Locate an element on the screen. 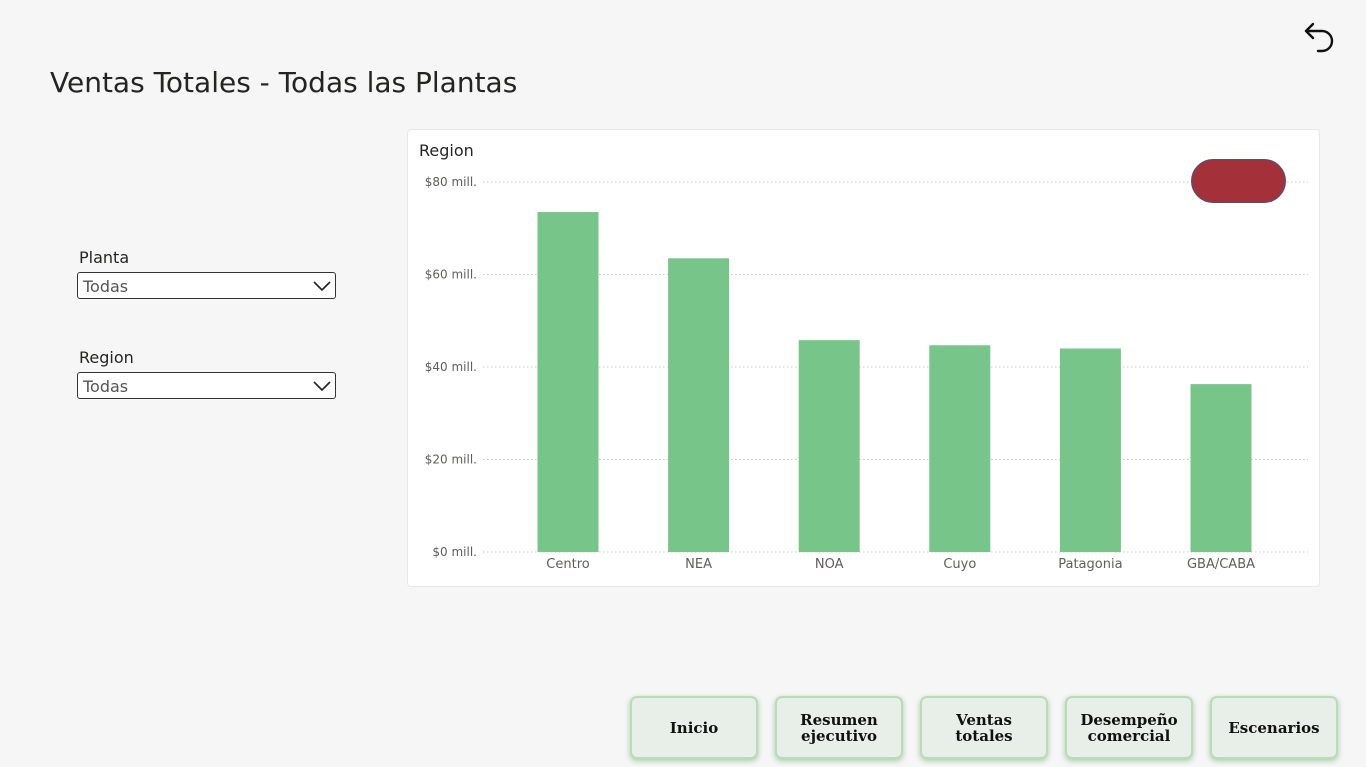 This screenshot has height=767, width=1366. planta-dropdown-value: Todas is located at coordinates (106, 286).